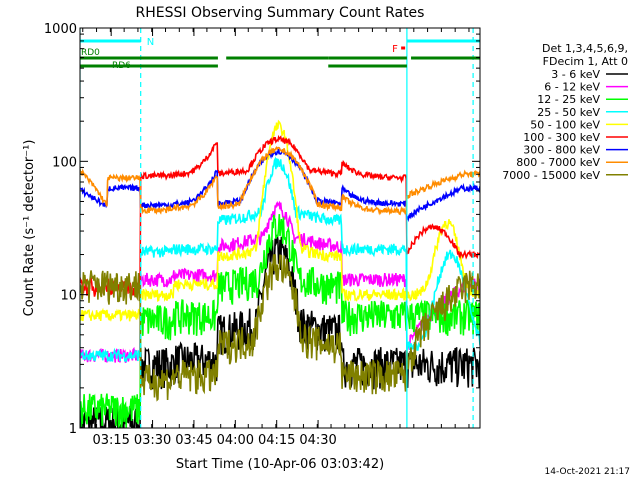  What do you see at coordinates (551, 175) in the screenshot?
I see `legend-label-9: 7000 - 15000 keV` at bounding box center [551, 175].